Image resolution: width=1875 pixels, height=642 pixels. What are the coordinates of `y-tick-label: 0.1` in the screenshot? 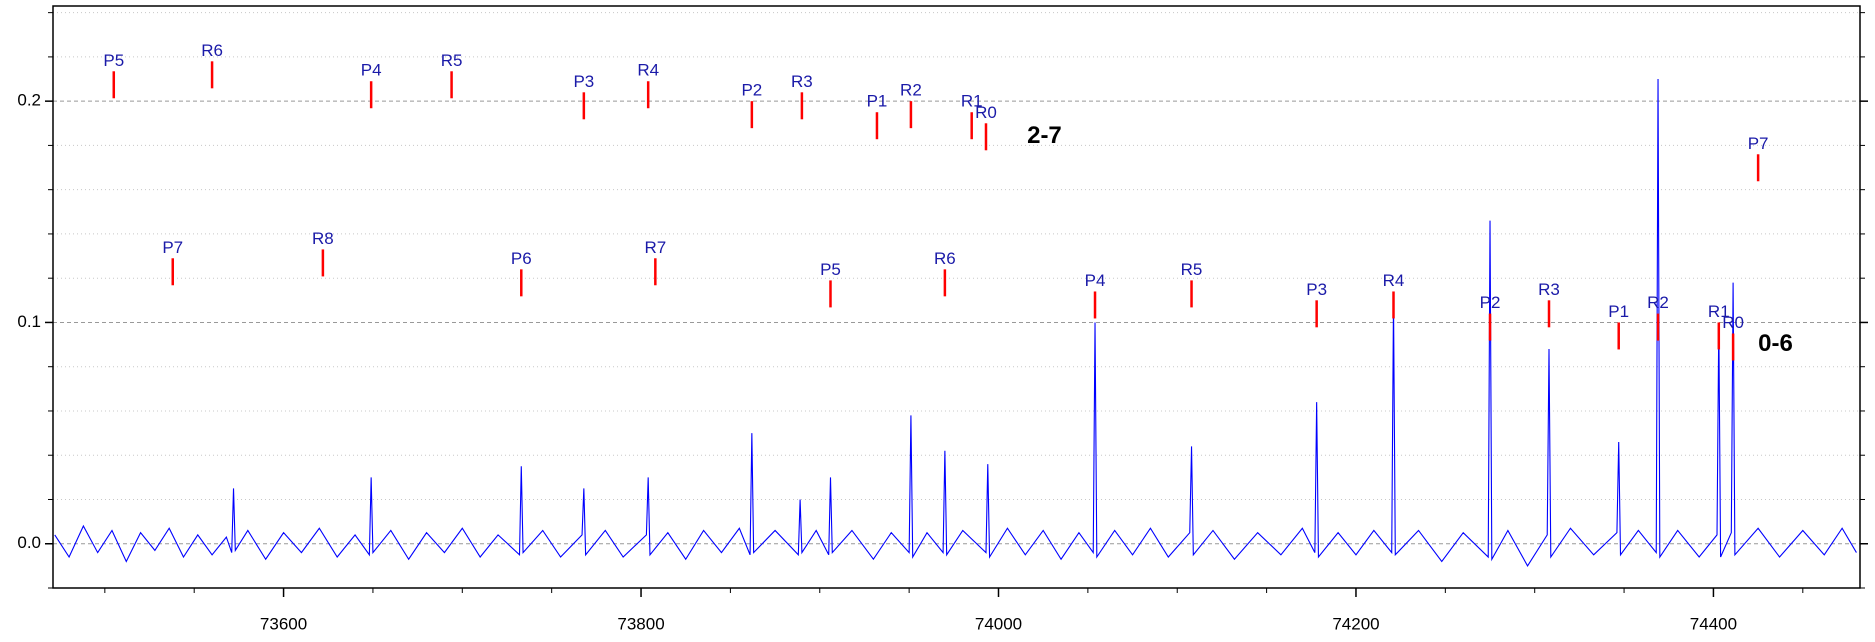 It's located at (29, 321).